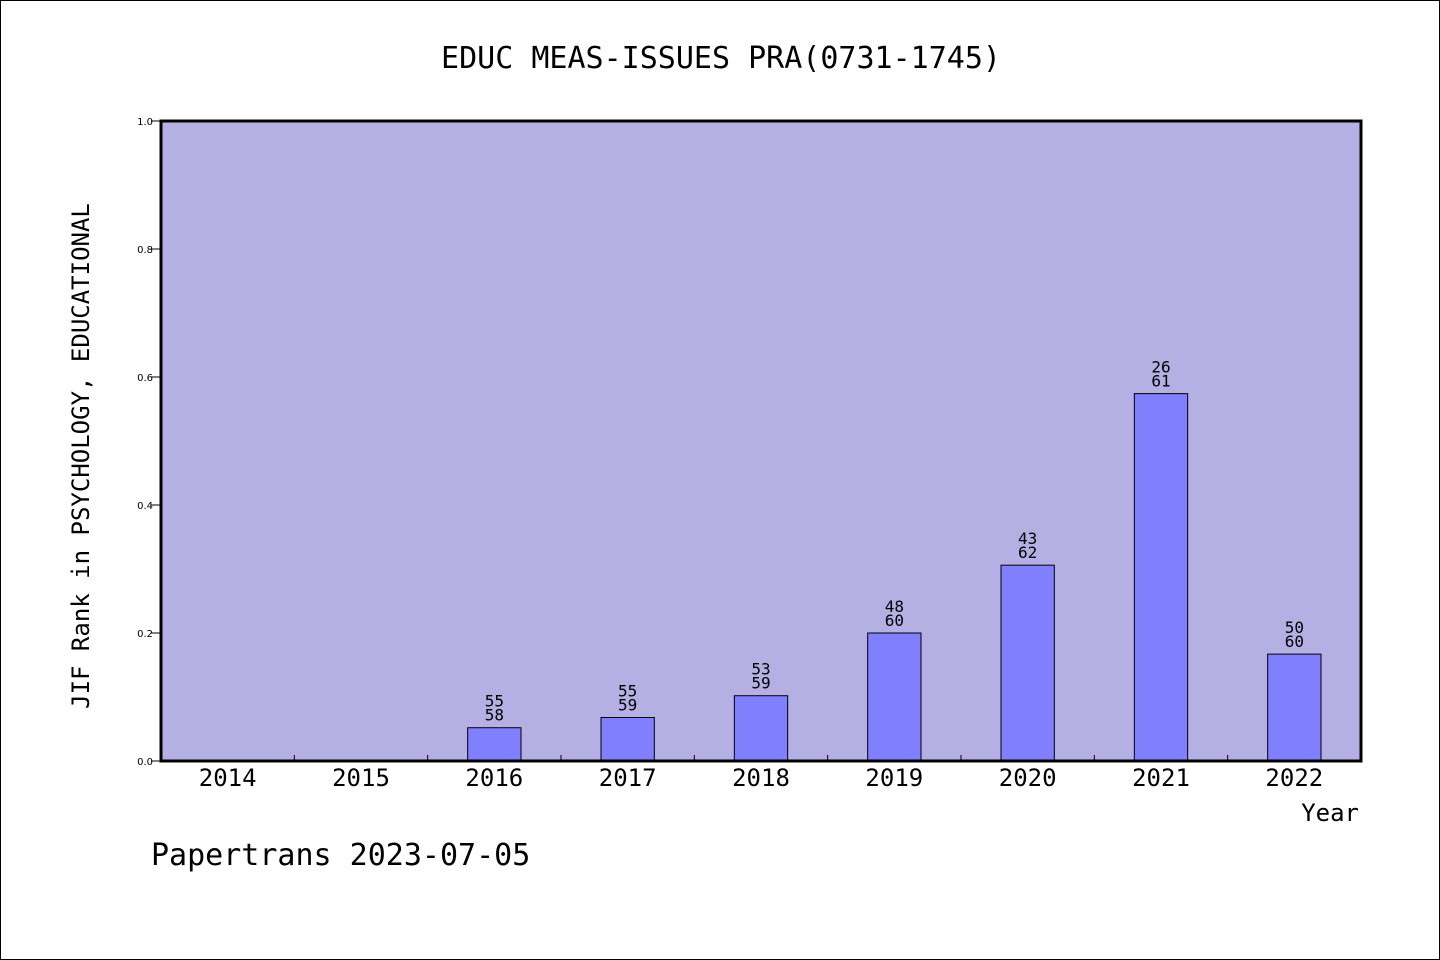  What do you see at coordinates (145, 122) in the screenshot?
I see `y-tick-label-1.0: 1.0` at bounding box center [145, 122].